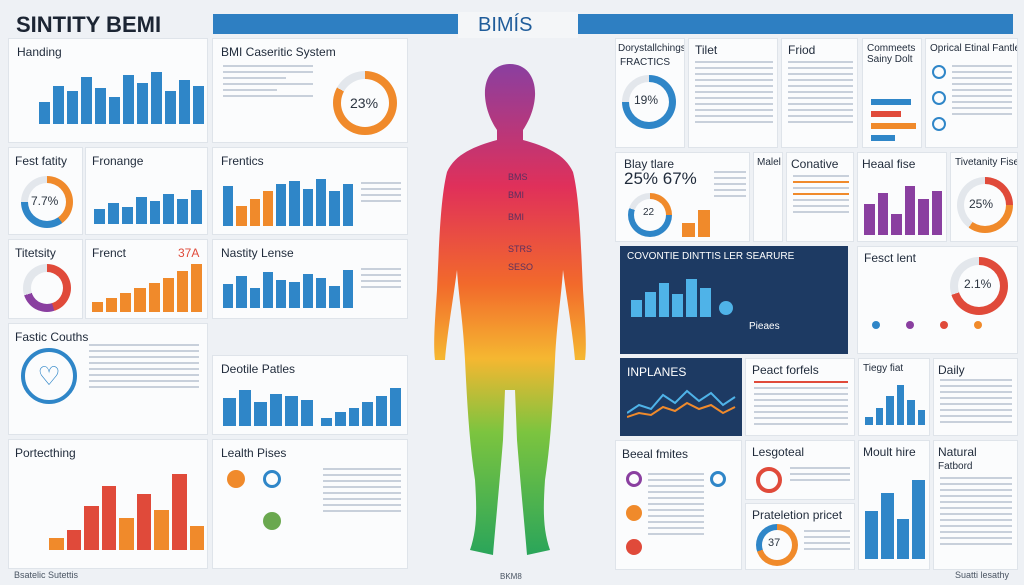  I want to click on bmi-donut, so click(365, 103).